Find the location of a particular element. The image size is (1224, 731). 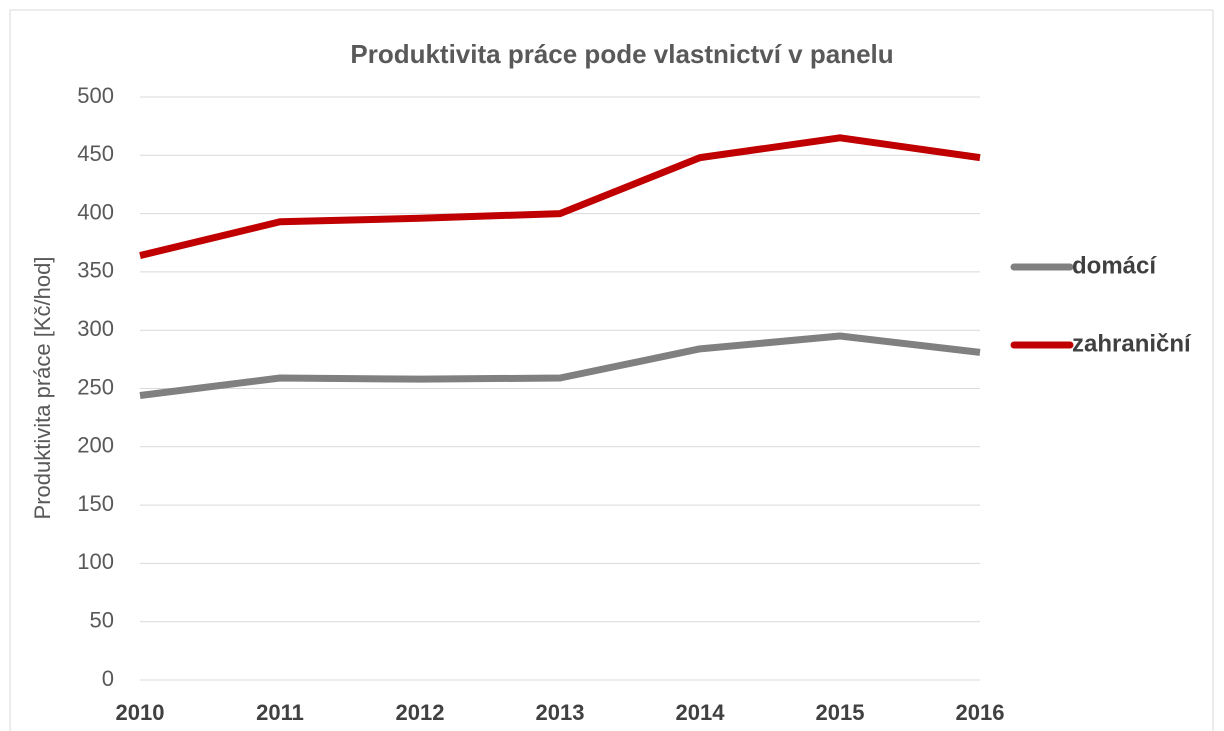

y-tick-label: 0 is located at coordinates (108, 678).